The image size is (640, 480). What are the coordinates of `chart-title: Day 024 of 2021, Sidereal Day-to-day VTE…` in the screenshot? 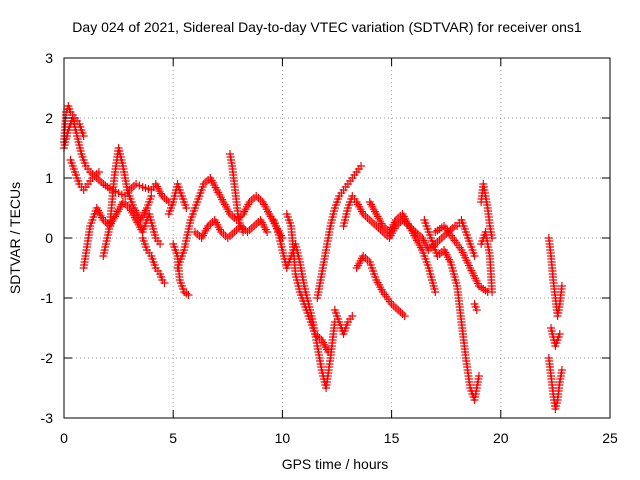 It's located at (327, 27).